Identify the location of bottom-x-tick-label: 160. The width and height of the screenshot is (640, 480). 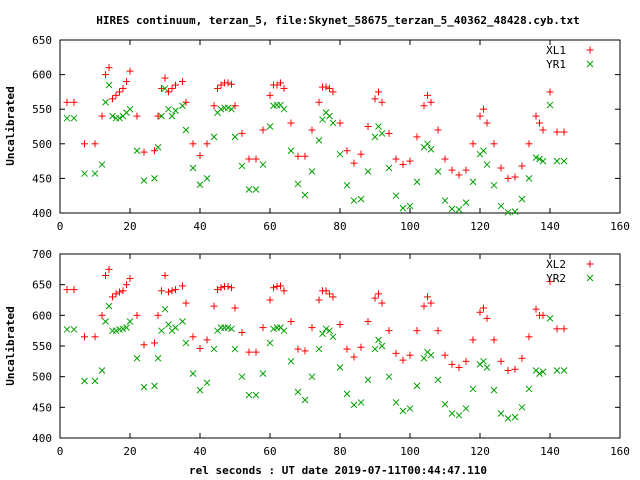
(620, 451).